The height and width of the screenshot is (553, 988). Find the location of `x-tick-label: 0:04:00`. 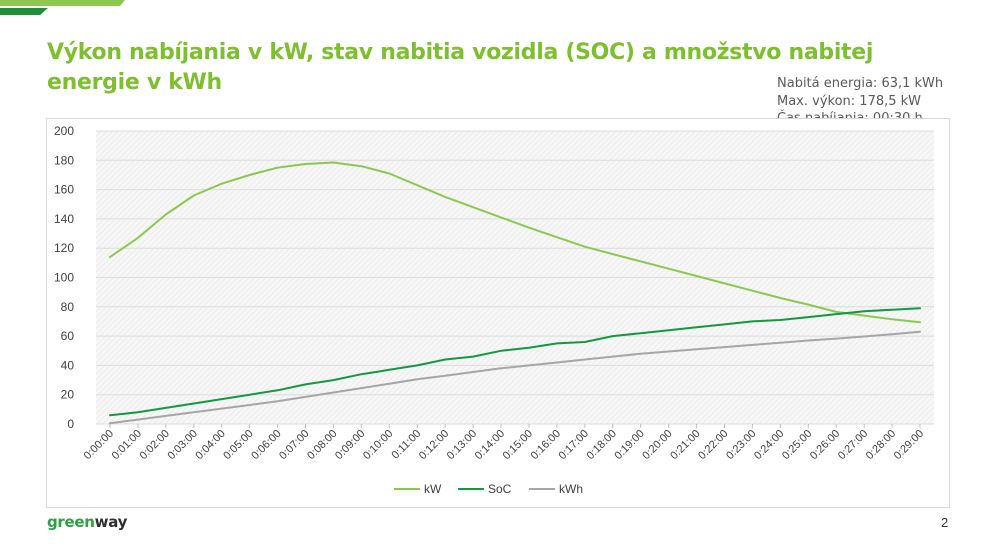

x-tick-label: 0:04:00 is located at coordinates (210, 445).